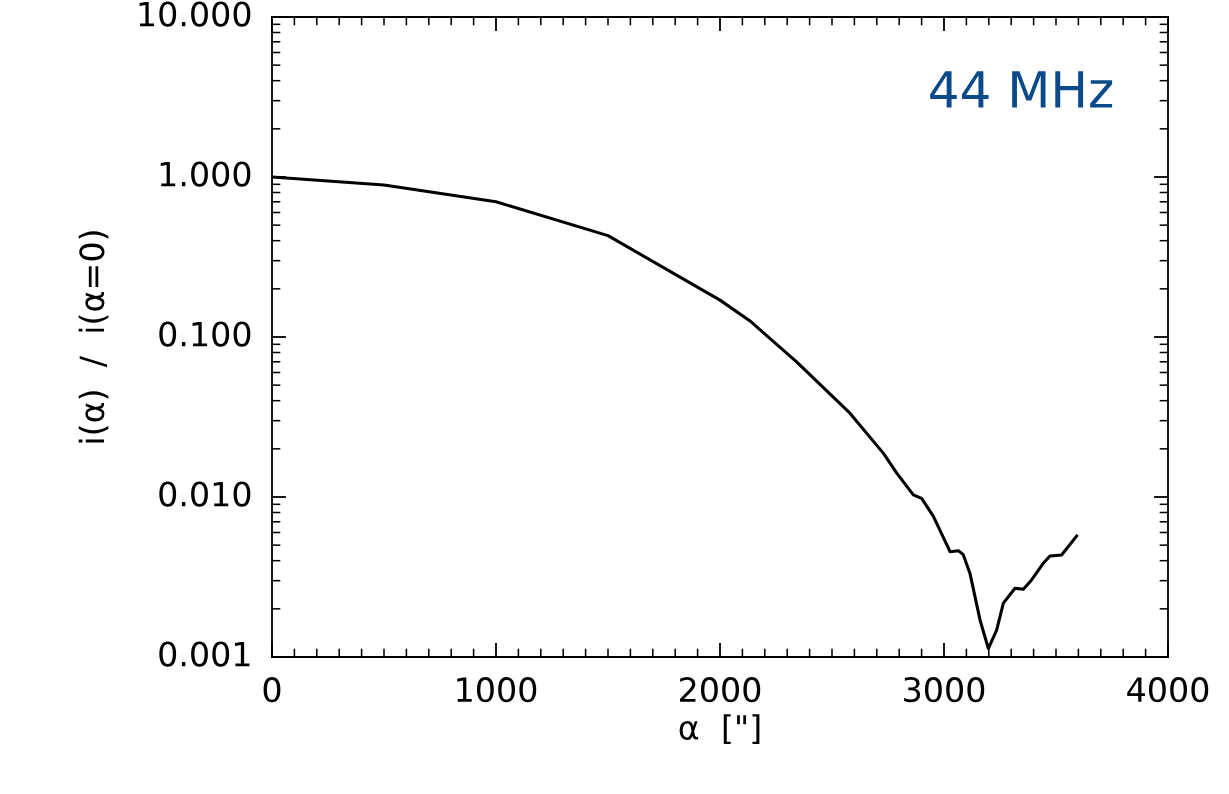 The height and width of the screenshot is (794, 1229). What do you see at coordinates (497, 690) in the screenshot?
I see `x-tick-label: 1000` at bounding box center [497, 690].